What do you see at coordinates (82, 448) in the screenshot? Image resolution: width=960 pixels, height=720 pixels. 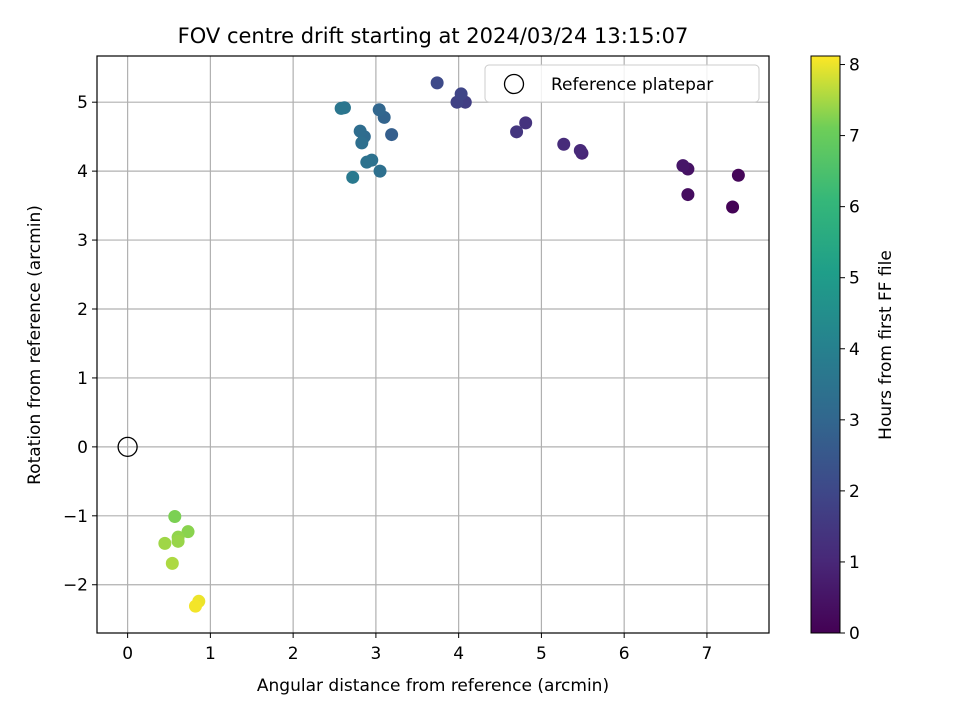 I see `y-tick-label: 0` at bounding box center [82, 448].